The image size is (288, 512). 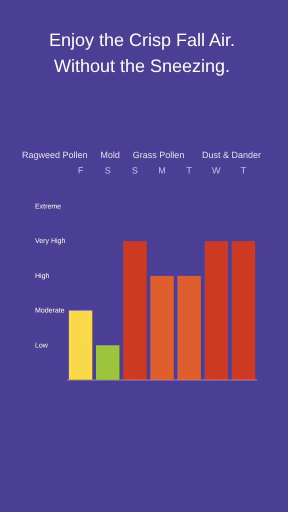 I want to click on x-tick-label: F, so click(x=81, y=171).